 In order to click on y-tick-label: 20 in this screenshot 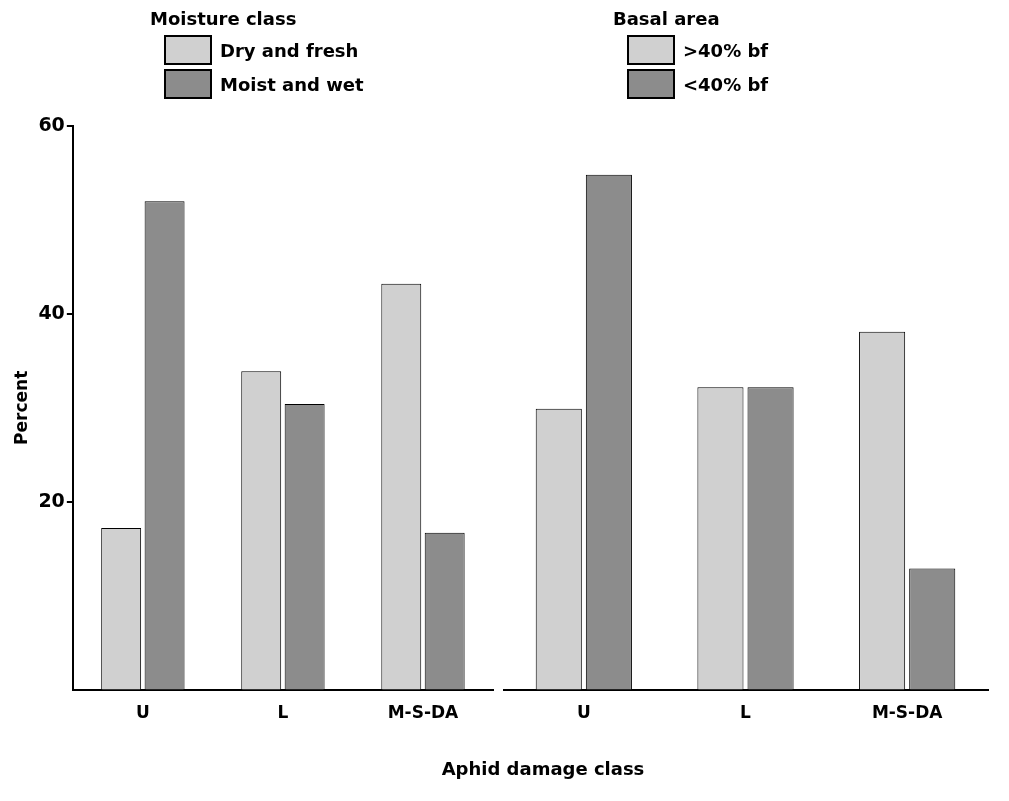, I will do `click(51, 499)`.